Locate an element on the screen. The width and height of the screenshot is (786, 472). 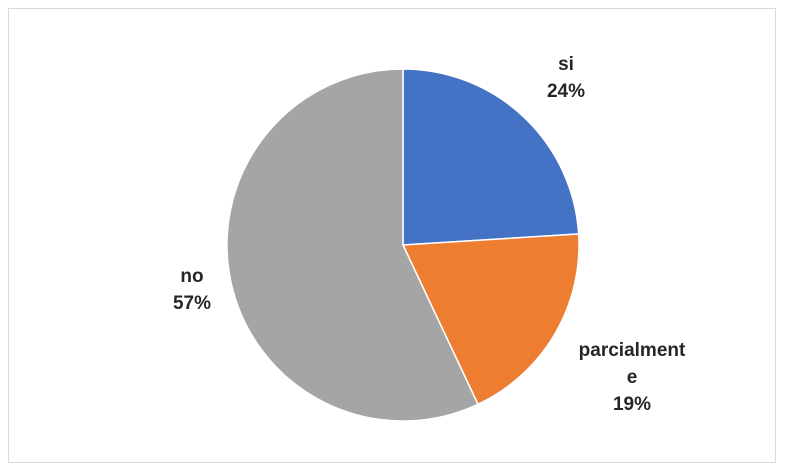
data-label-value: 19% is located at coordinates (632, 404).